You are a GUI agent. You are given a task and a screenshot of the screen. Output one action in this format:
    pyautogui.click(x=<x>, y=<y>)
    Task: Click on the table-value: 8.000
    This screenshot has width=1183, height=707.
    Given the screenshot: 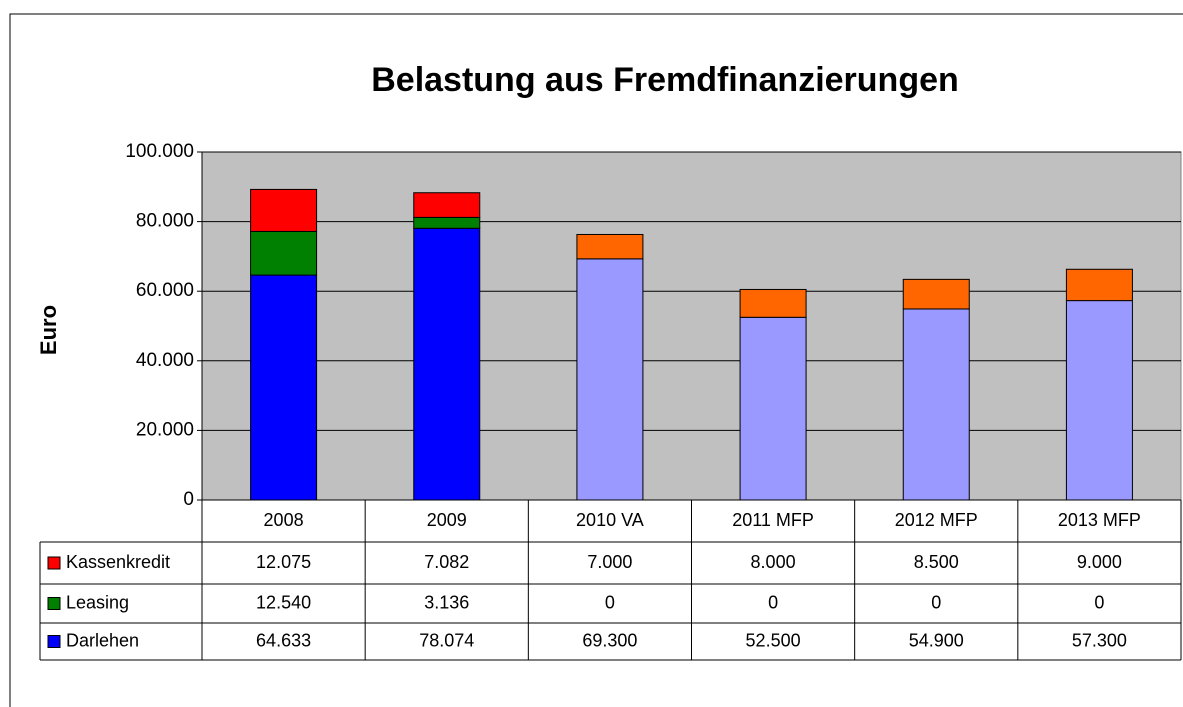 What is the action you would take?
    pyautogui.click(x=773, y=562)
    